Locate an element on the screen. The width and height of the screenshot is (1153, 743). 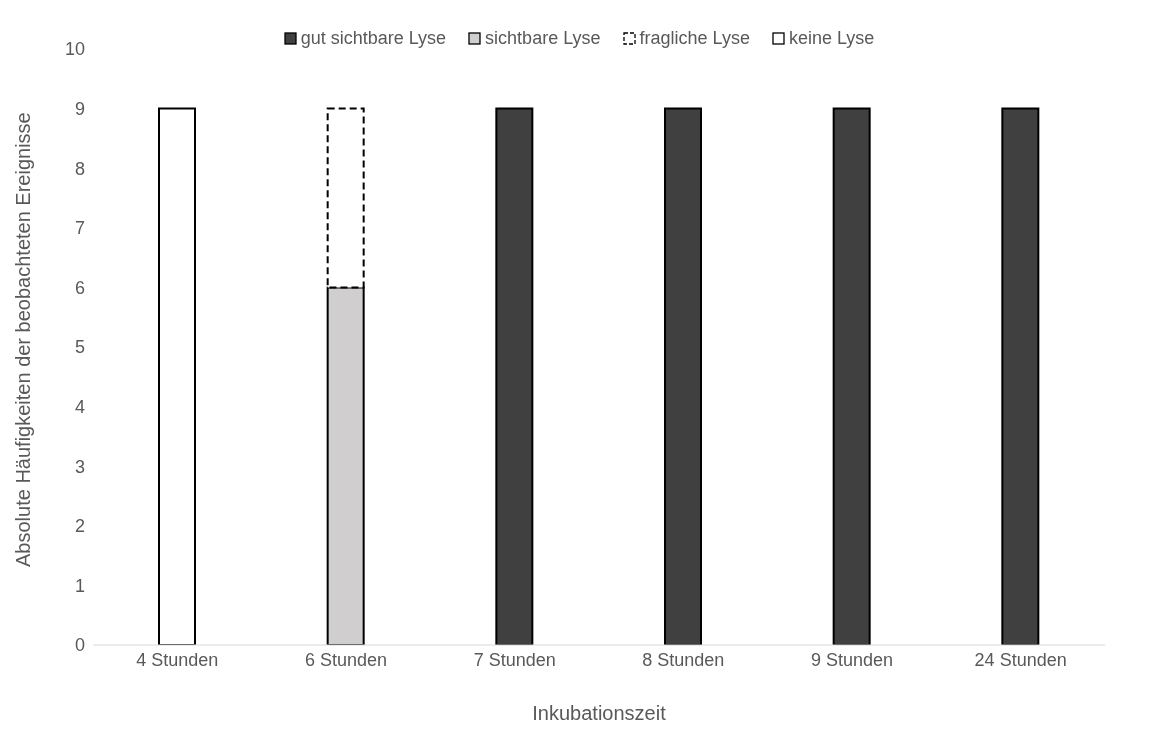
x-tick-label: 4 Stunden is located at coordinates (177, 659).